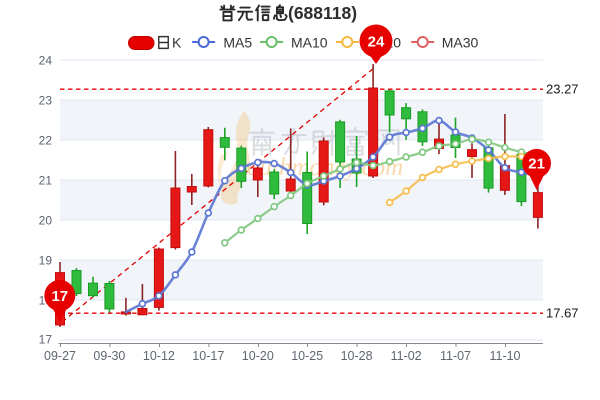  Describe the element at coordinates (309, 43) in the screenshot. I see `svg-text: MA10` at that location.